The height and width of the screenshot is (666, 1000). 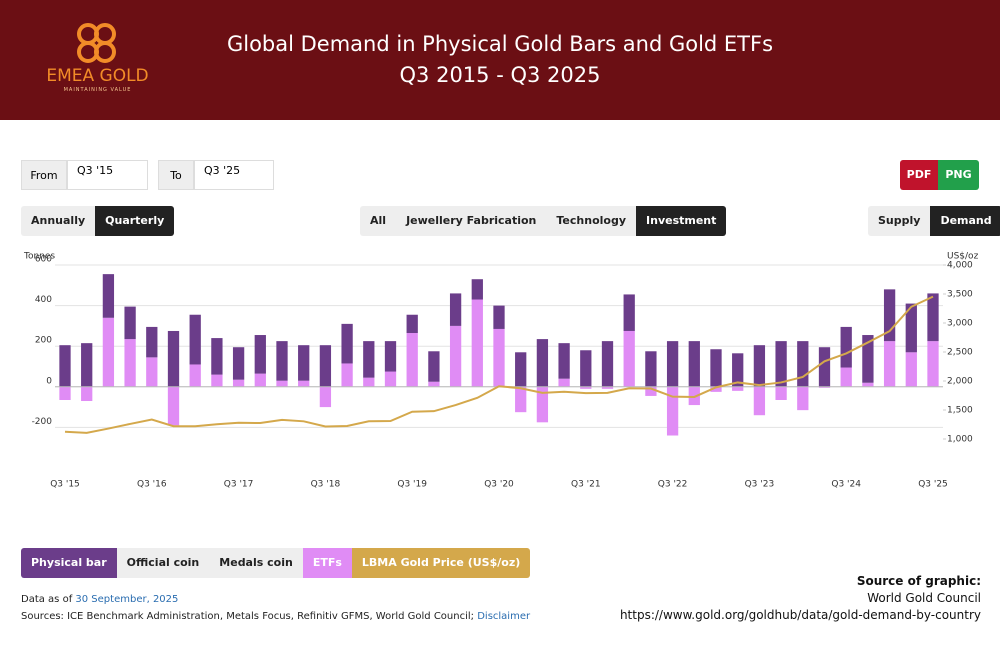 I want to click on jewellery-button: Jewellery Fabrication, so click(x=471, y=221).